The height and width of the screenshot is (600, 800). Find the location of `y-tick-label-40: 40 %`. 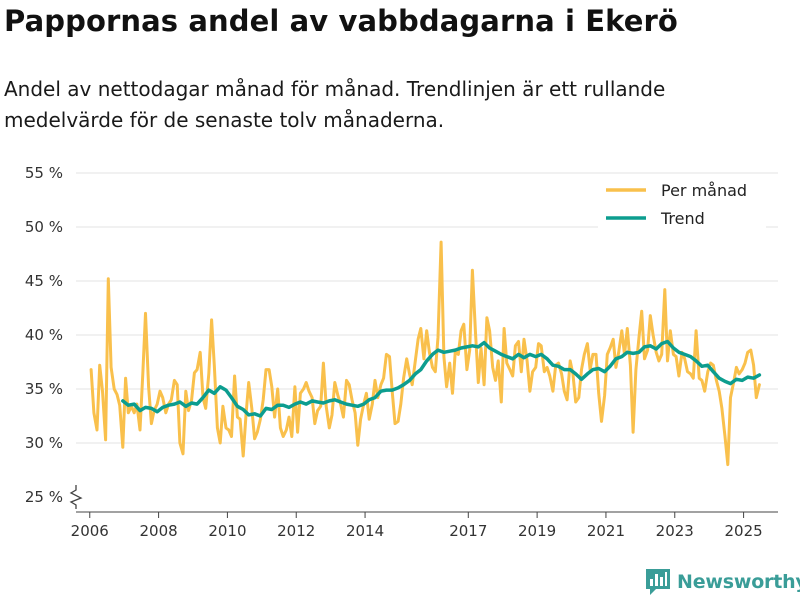

y-tick-label-40: 40 % is located at coordinates (44, 335).